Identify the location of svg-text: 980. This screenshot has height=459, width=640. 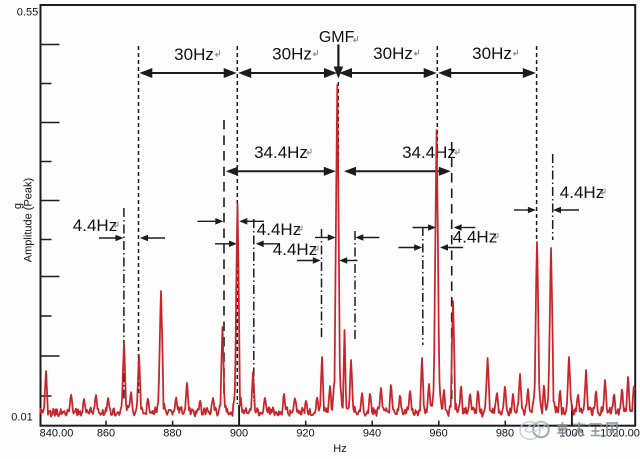
(505, 434).